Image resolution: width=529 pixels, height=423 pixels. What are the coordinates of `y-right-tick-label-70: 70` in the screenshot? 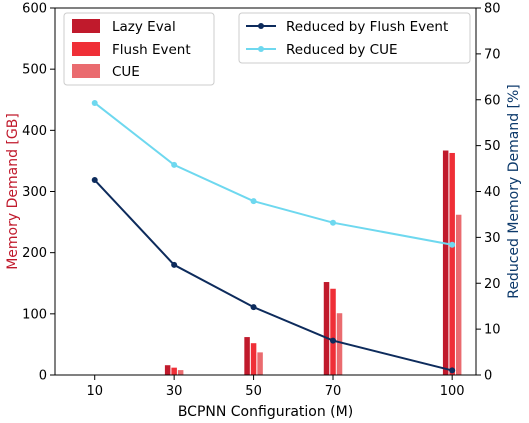 It's located at (492, 54).